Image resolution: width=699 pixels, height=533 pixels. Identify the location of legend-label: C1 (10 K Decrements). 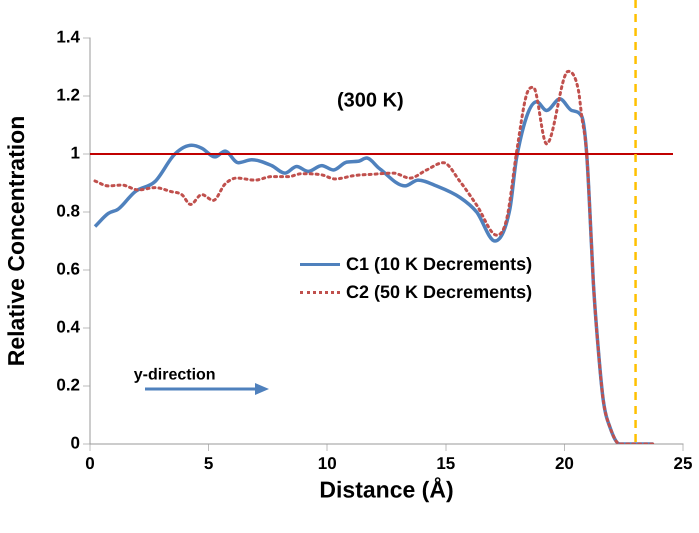
(439, 264).